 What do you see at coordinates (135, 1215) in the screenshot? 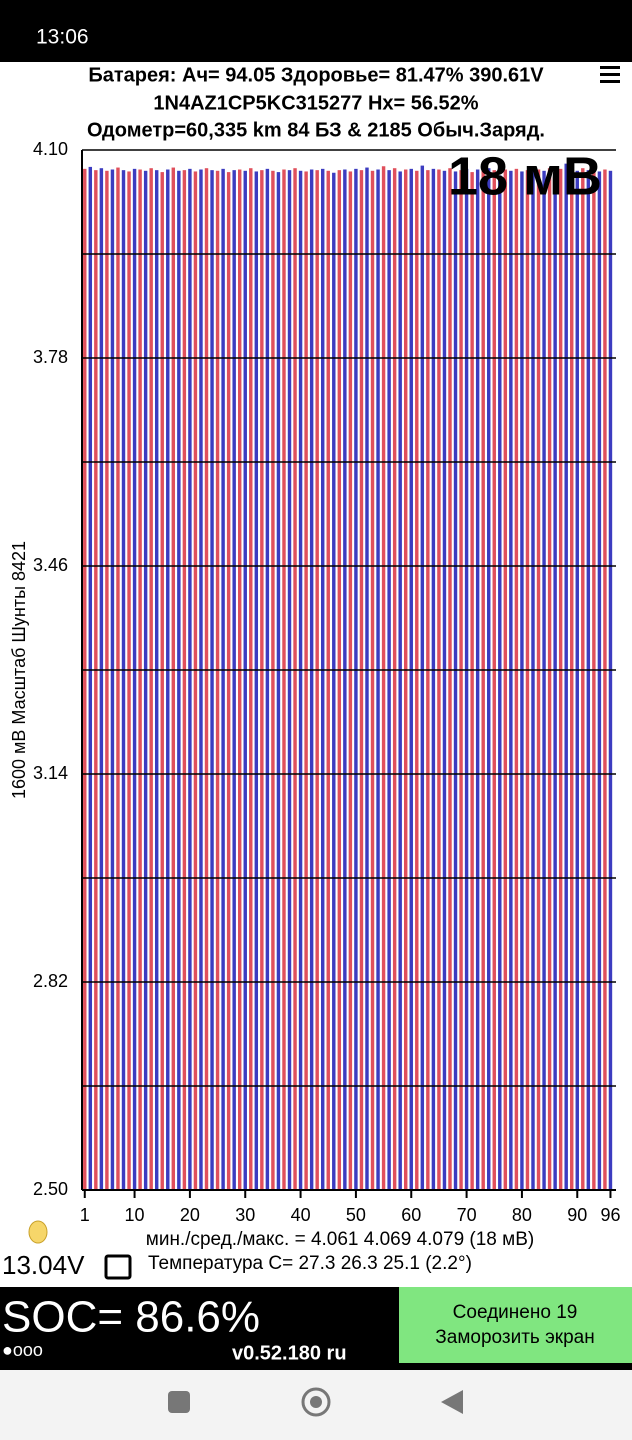
I see `x-tick-label: 10` at bounding box center [135, 1215].